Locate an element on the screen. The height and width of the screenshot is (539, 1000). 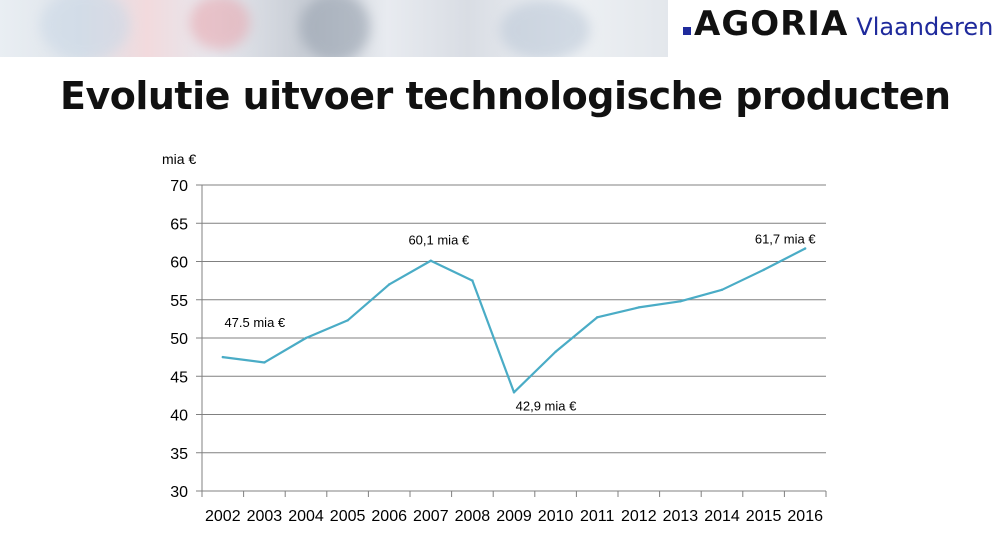
logo-text: AGORIA is located at coordinates (771, 24).